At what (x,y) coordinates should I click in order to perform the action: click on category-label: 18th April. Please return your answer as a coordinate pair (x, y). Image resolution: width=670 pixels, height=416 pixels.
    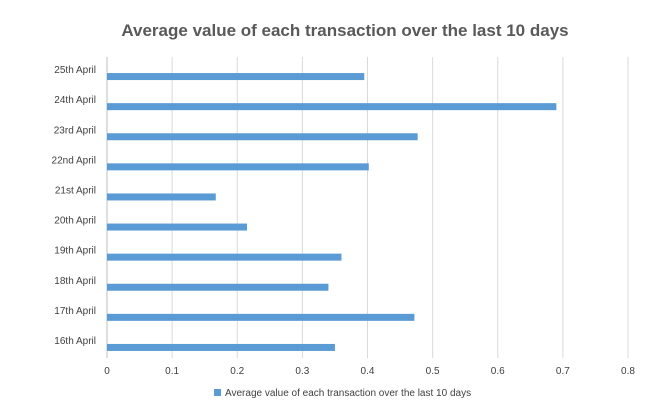
    Looking at the image, I should click on (75, 281).